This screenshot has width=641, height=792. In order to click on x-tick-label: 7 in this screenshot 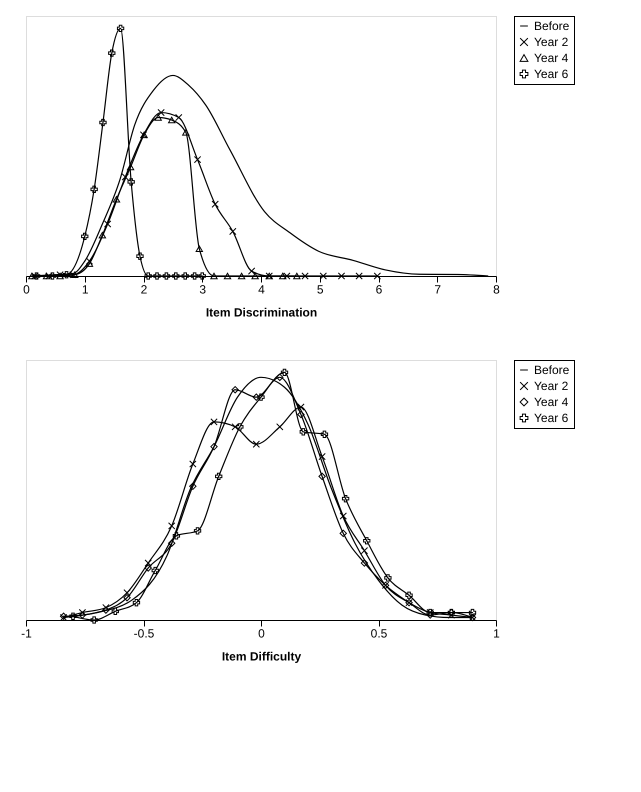, I will do `click(438, 289)`.